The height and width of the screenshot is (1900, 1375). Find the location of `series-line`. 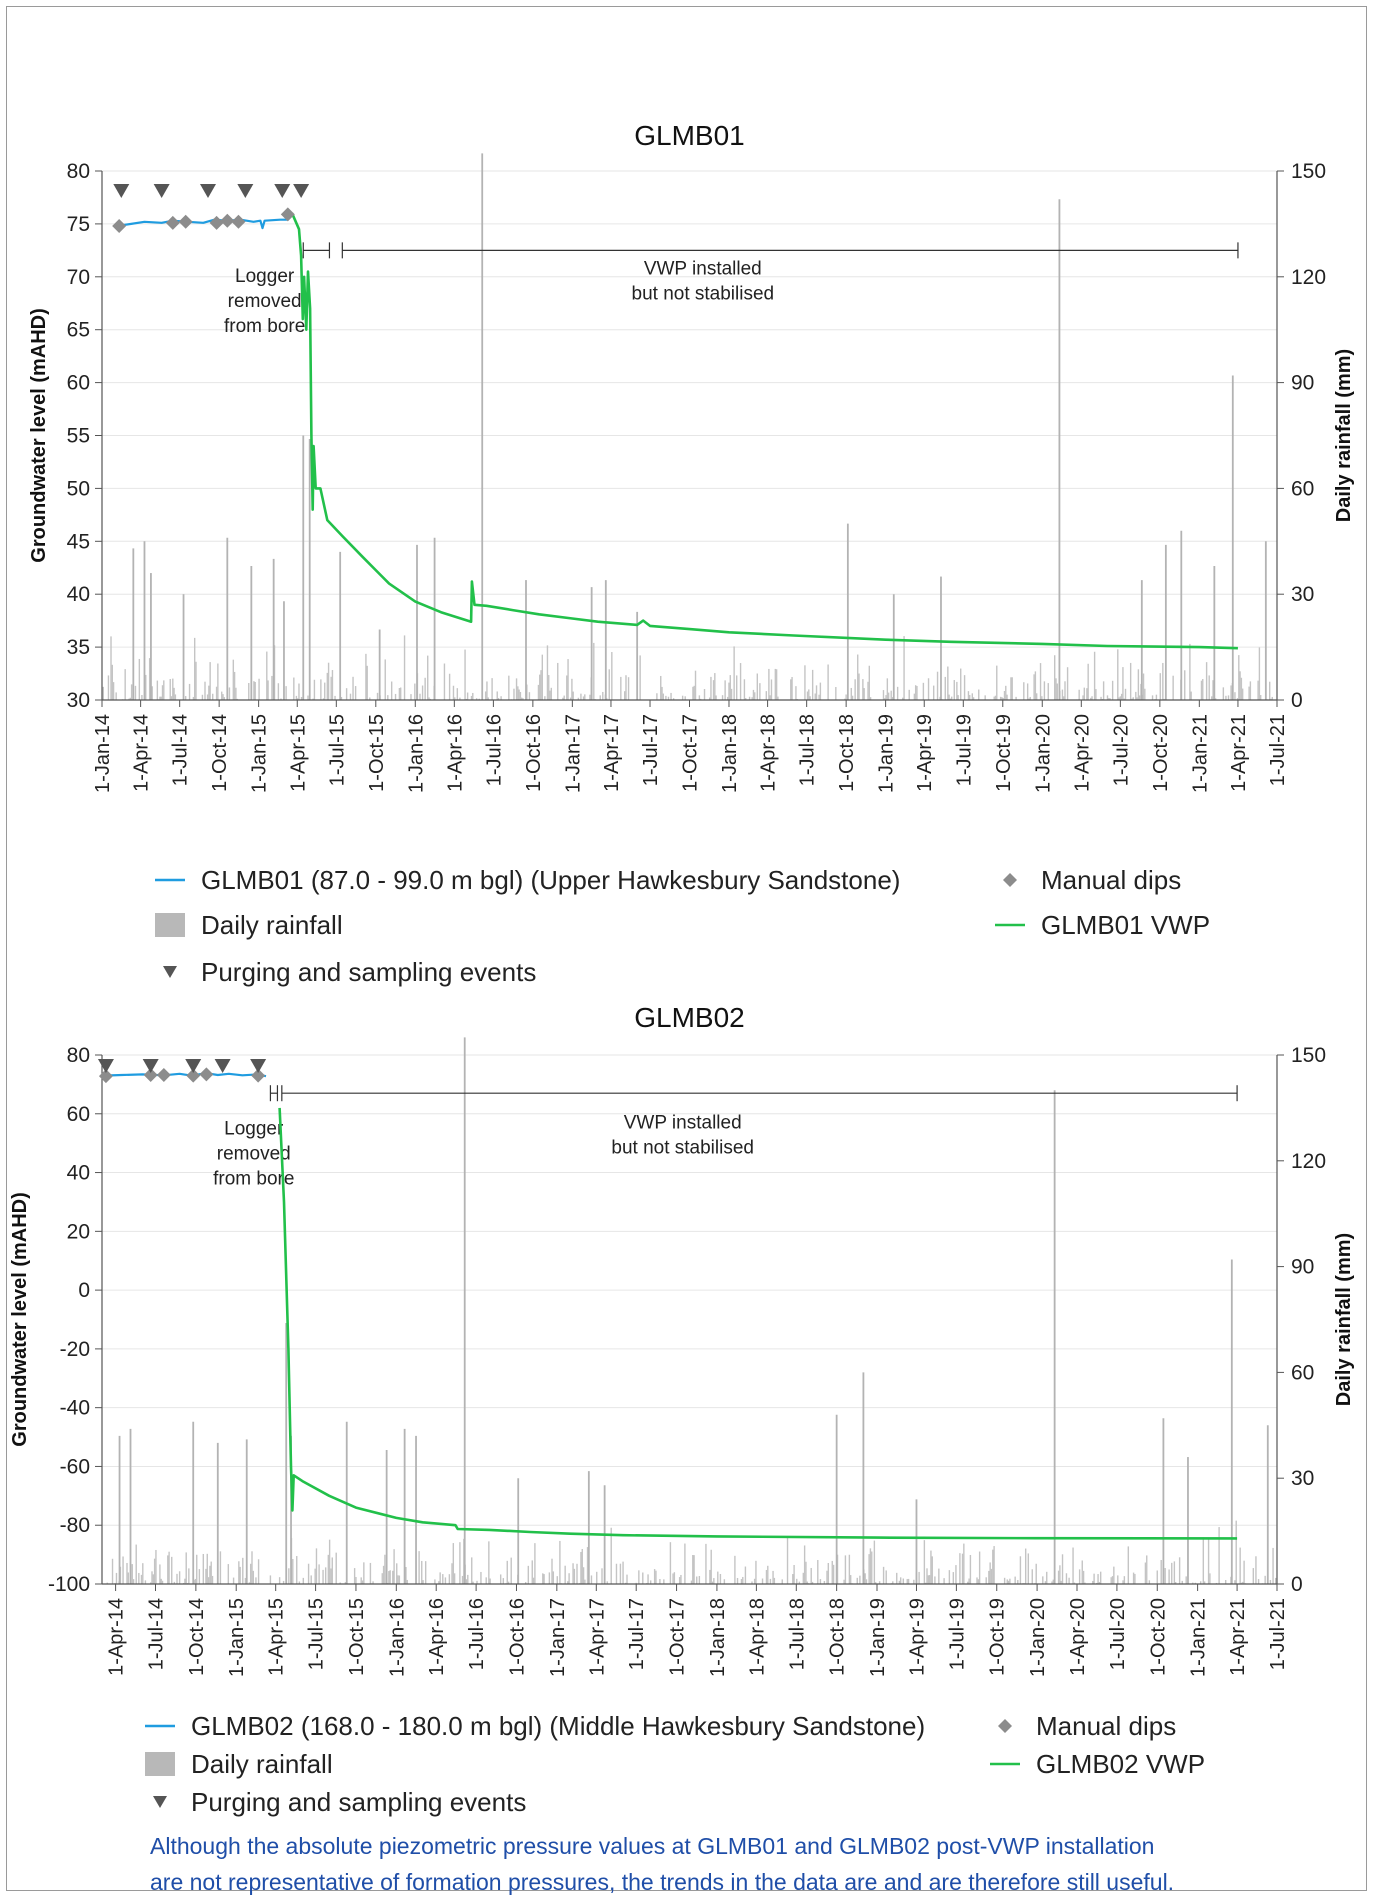

series-line is located at coordinates (206, 222).